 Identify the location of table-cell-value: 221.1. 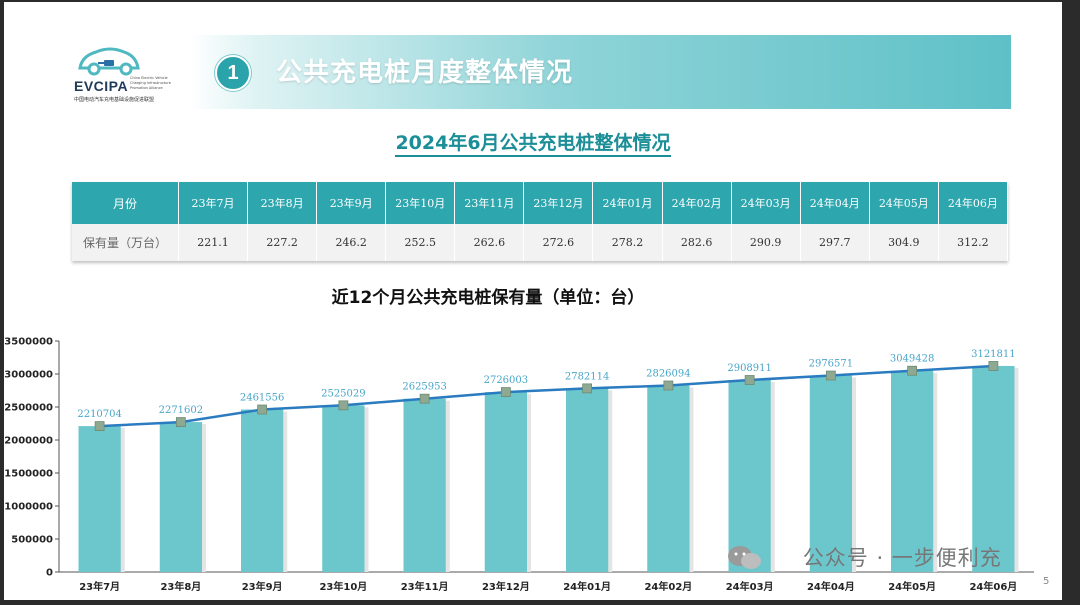
(213, 242).